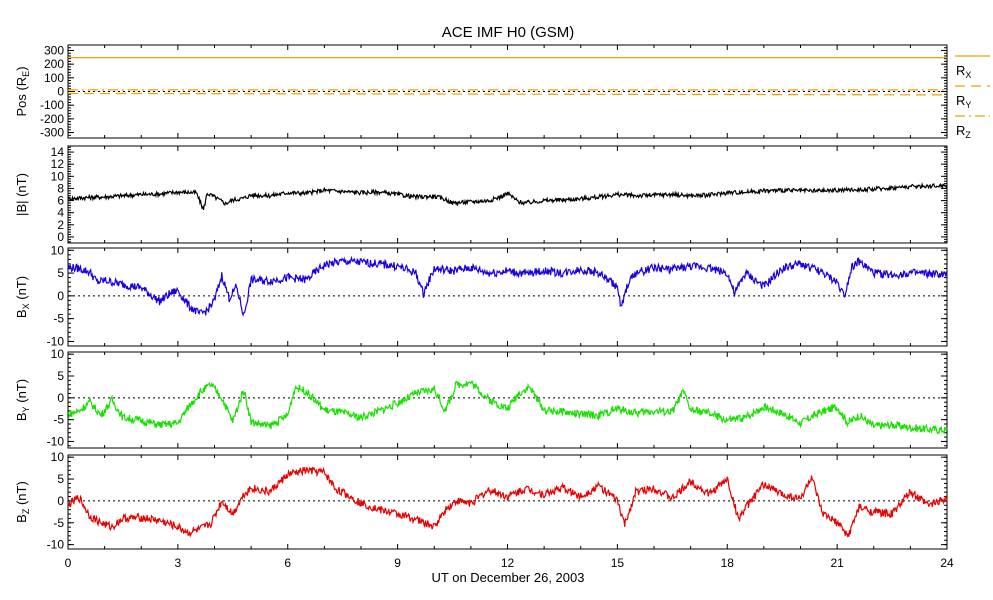  I want to click on x-tick-label: 21, so click(837, 563).